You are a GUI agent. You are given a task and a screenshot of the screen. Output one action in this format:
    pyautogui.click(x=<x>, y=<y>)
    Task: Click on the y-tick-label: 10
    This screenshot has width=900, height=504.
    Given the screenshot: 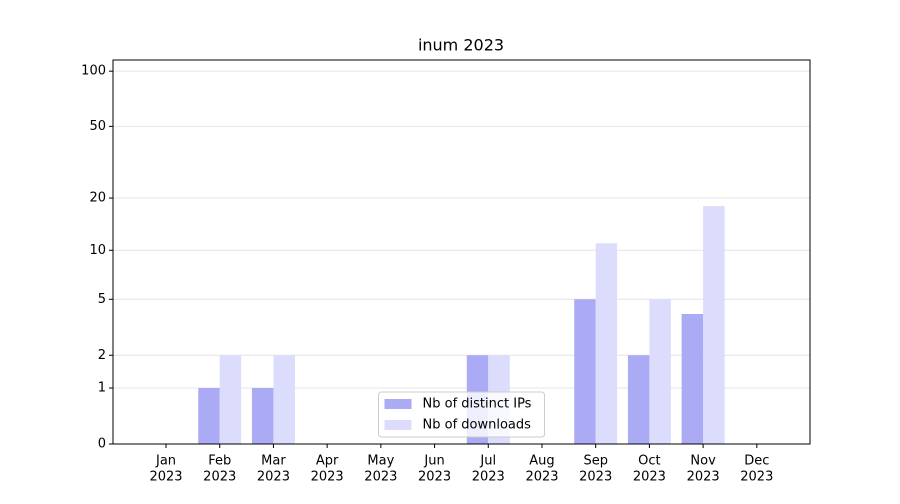 What is the action you would take?
    pyautogui.click(x=97, y=250)
    